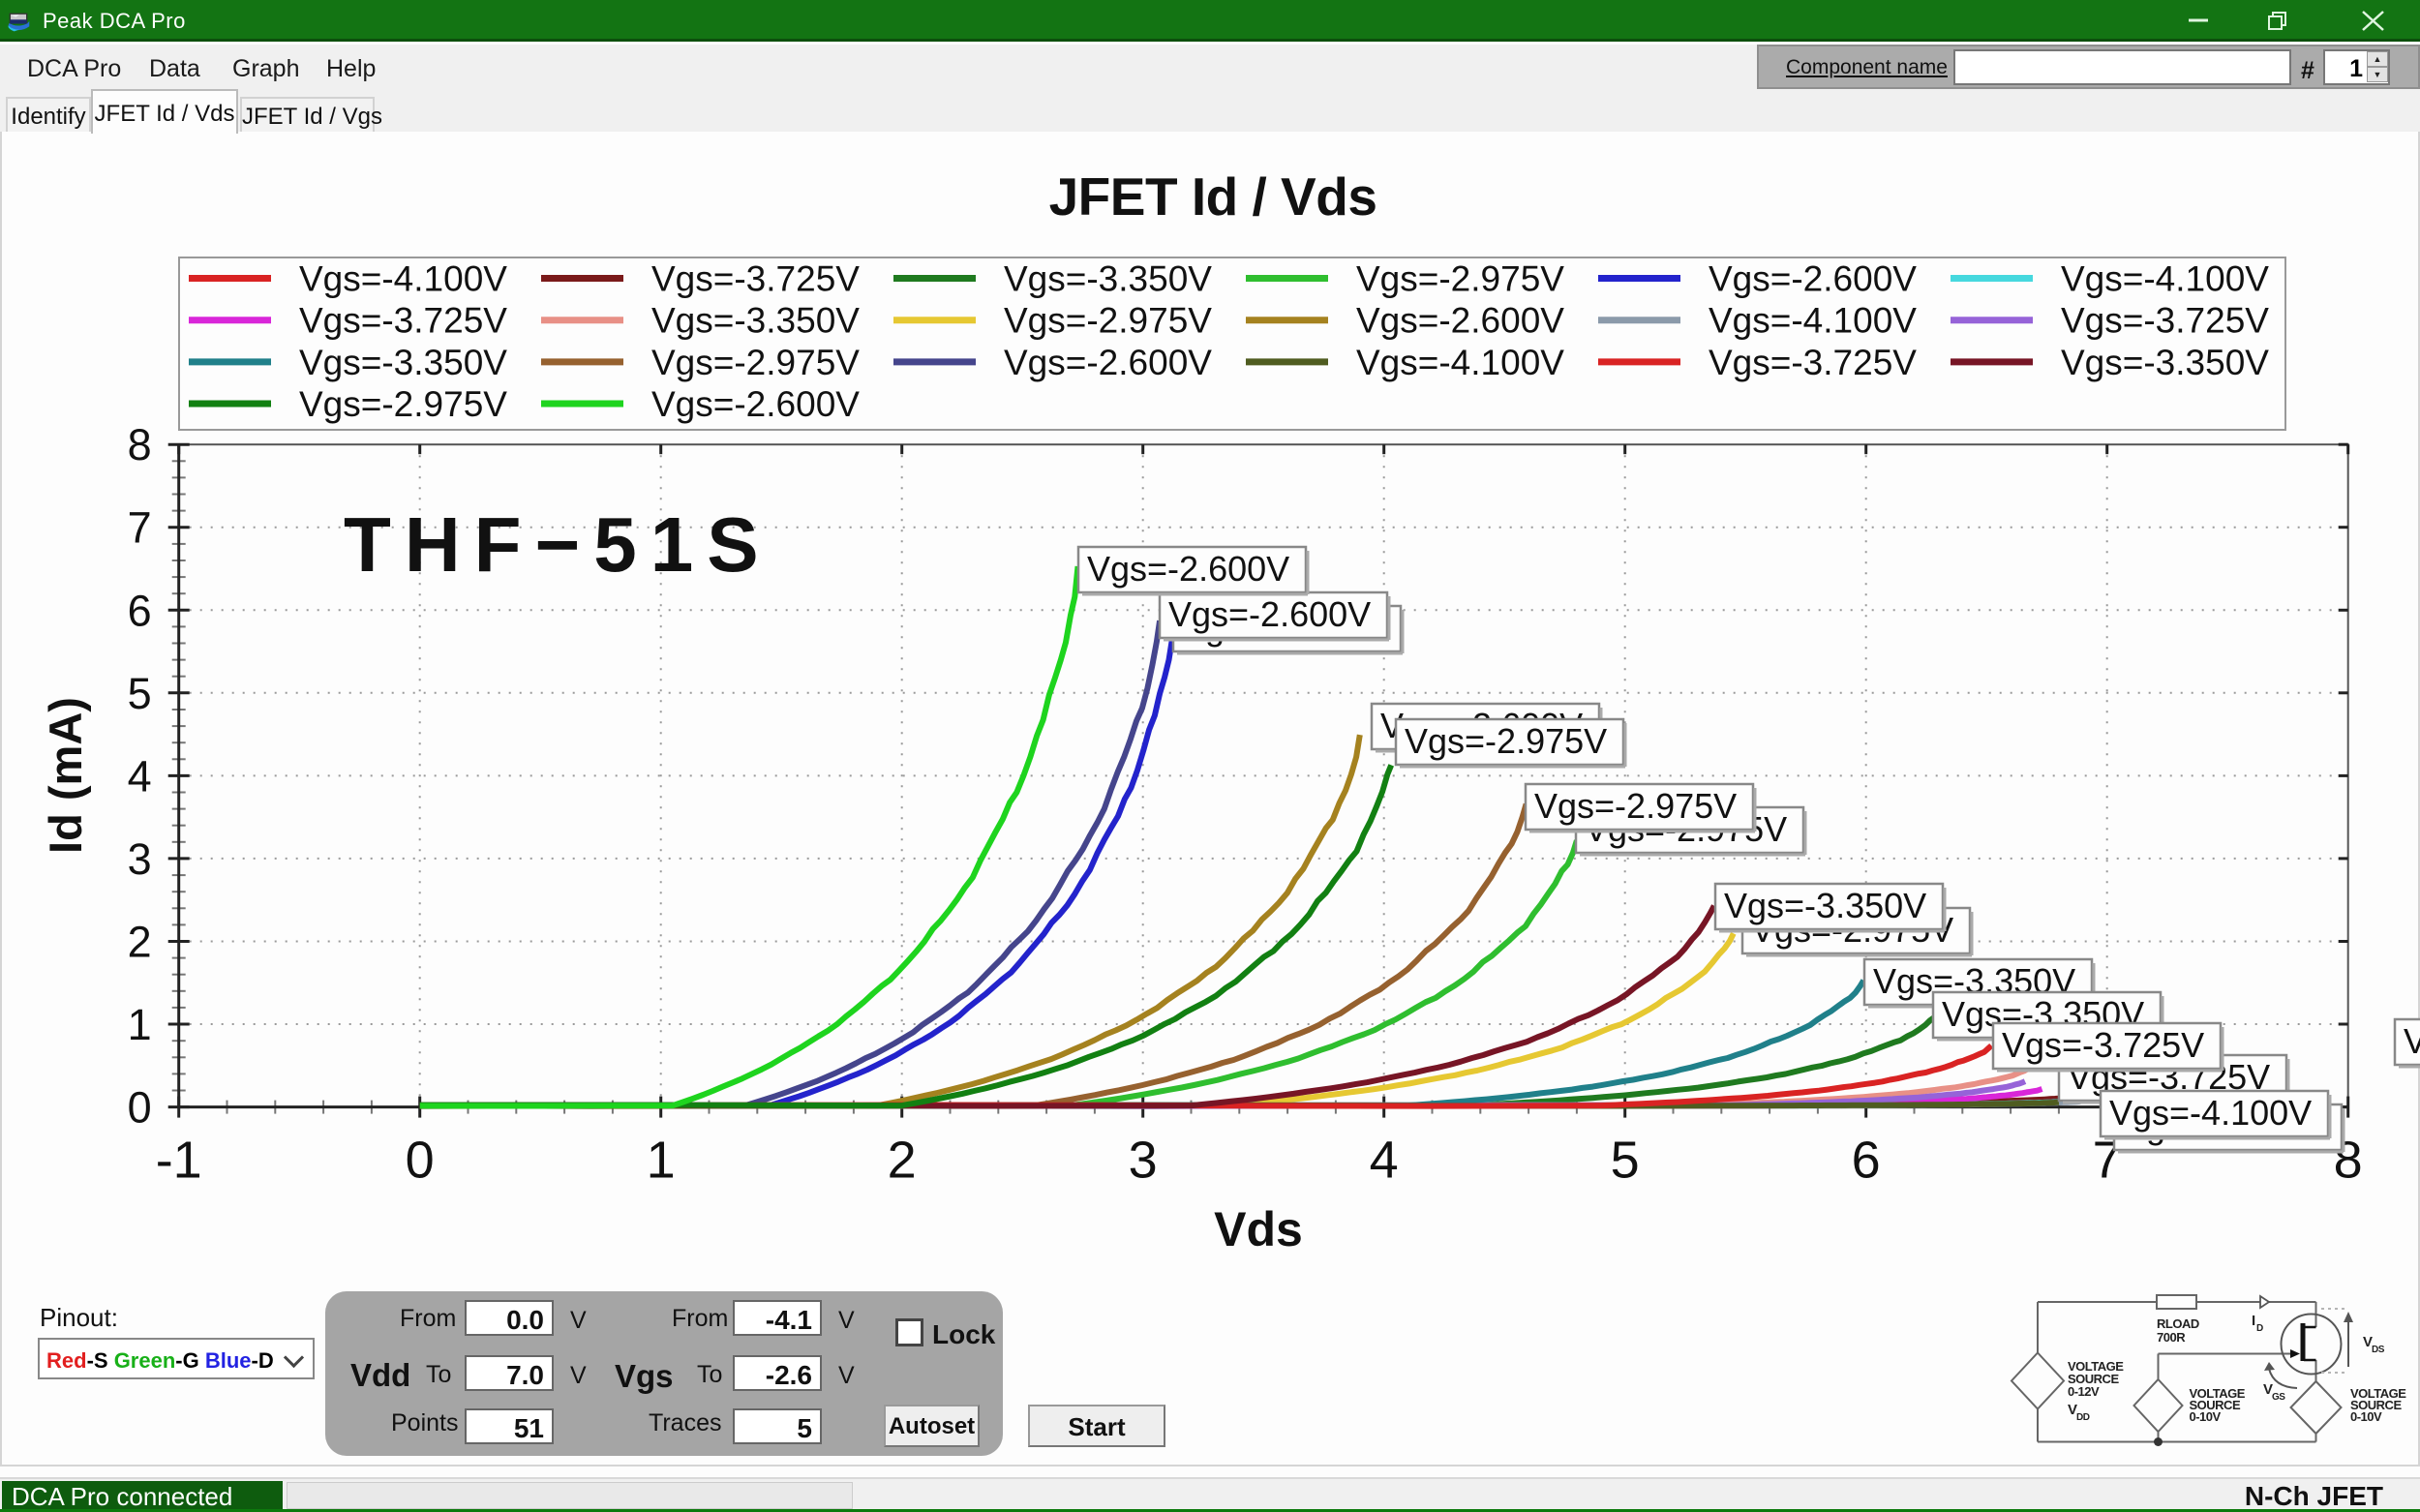  Describe the element at coordinates (2253, 1321) in the screenshot. I see `svg-text: I` at that location.